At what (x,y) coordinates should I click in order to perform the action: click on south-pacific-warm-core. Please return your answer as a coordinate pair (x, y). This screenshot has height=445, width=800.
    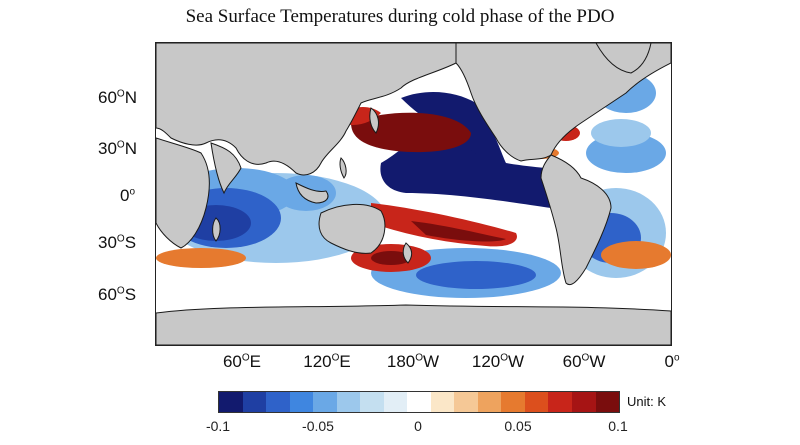
    Looking at the image, I should click on (458, 231).